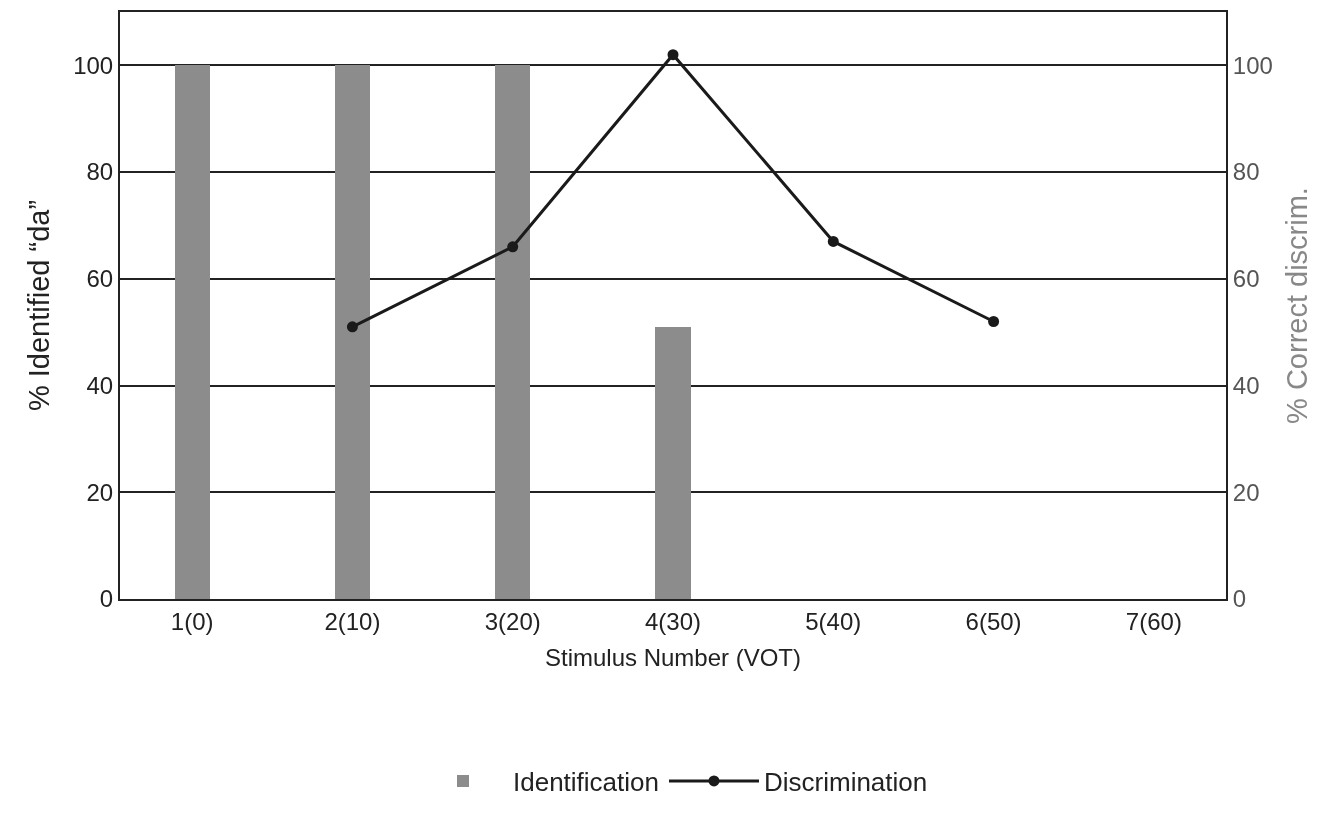 This screenshot has width=1336, height=814. Describe the element at coordinates (100, 172) in the screenshot. I see `y-tick-label: 80` at that location.